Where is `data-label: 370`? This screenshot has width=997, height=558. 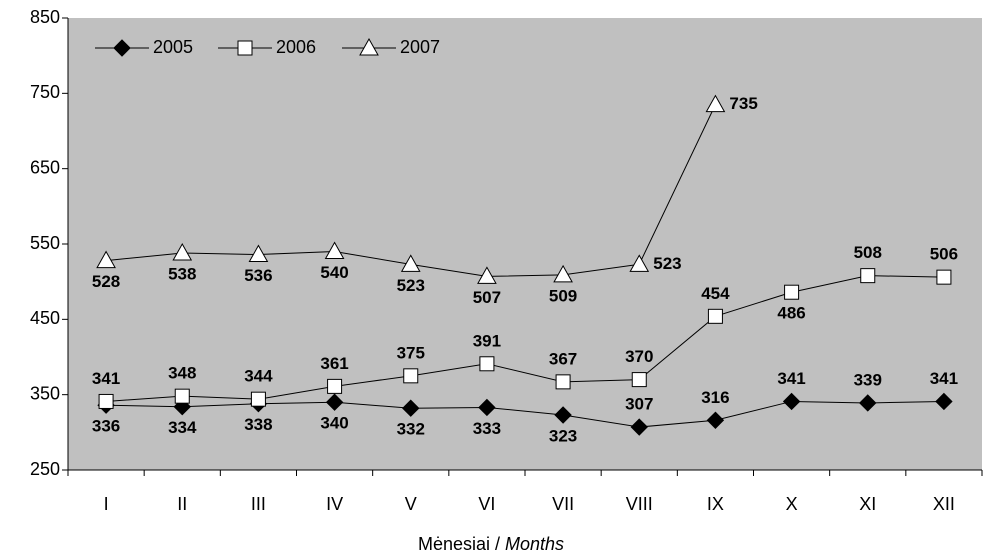
data-label: 370 is located at coordinates (639, 356).